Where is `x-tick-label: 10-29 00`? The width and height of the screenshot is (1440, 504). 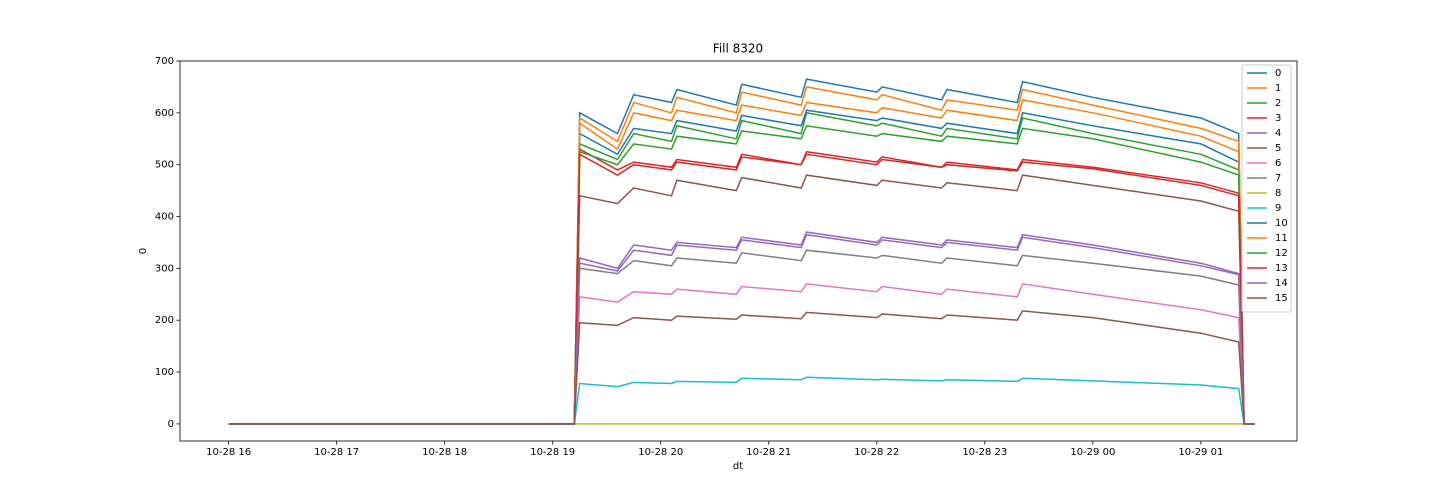 x-tick-label: 10-29 00 is located at coordinates (1092, 452).